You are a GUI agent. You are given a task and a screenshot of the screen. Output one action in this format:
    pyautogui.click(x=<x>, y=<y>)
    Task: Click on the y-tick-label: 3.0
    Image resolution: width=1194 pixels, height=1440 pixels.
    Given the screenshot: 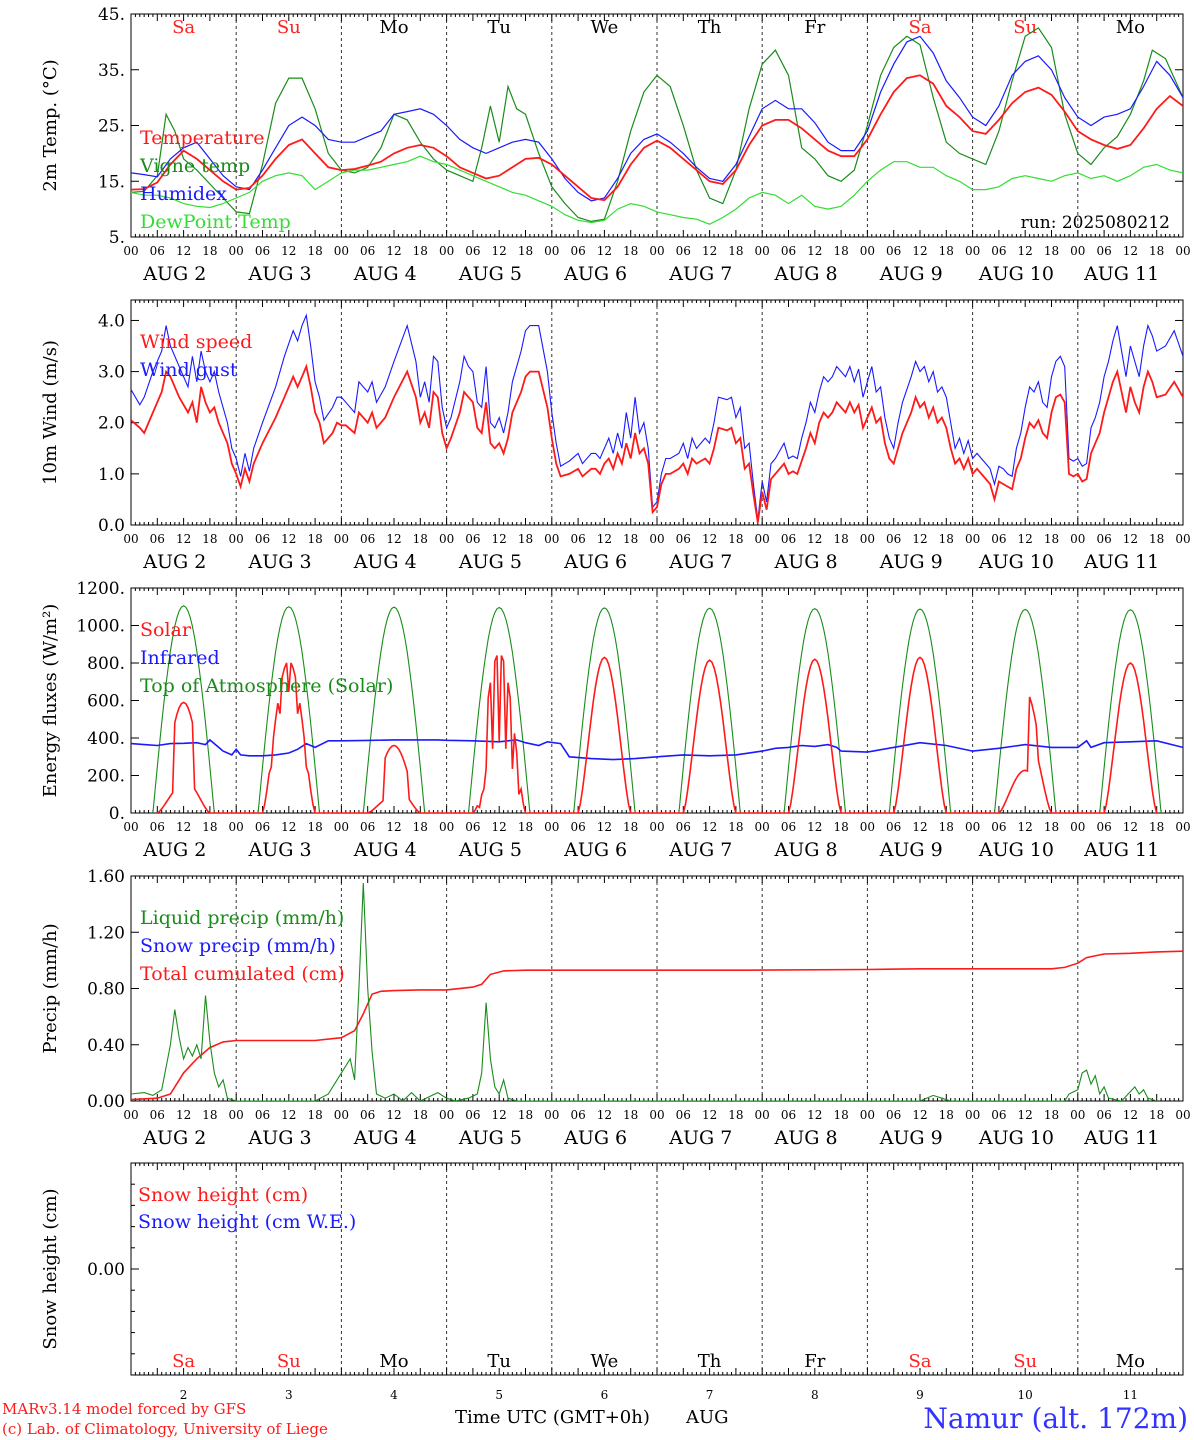 What is the action you would take?
    pyautogui.click(x=111, y=373)
    